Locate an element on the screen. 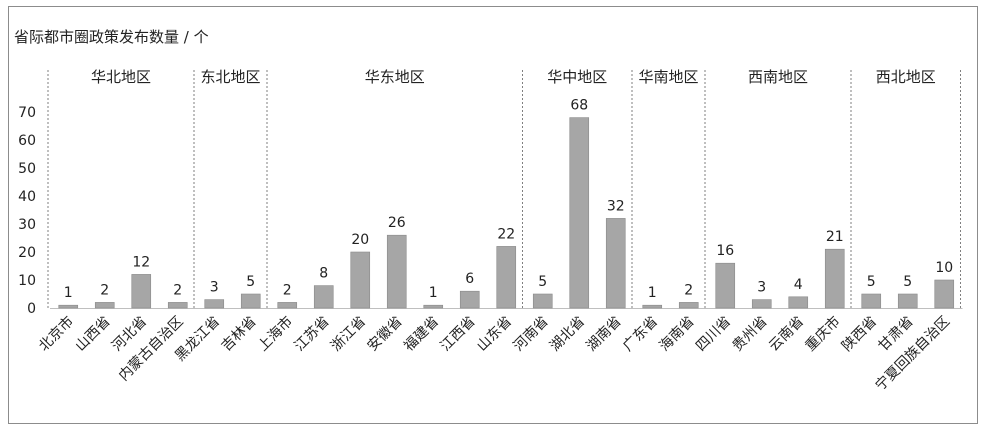 The width and height of the screenshot is (985, 432). x-tick-label: 山西省 is located at coordinates (93, 334).